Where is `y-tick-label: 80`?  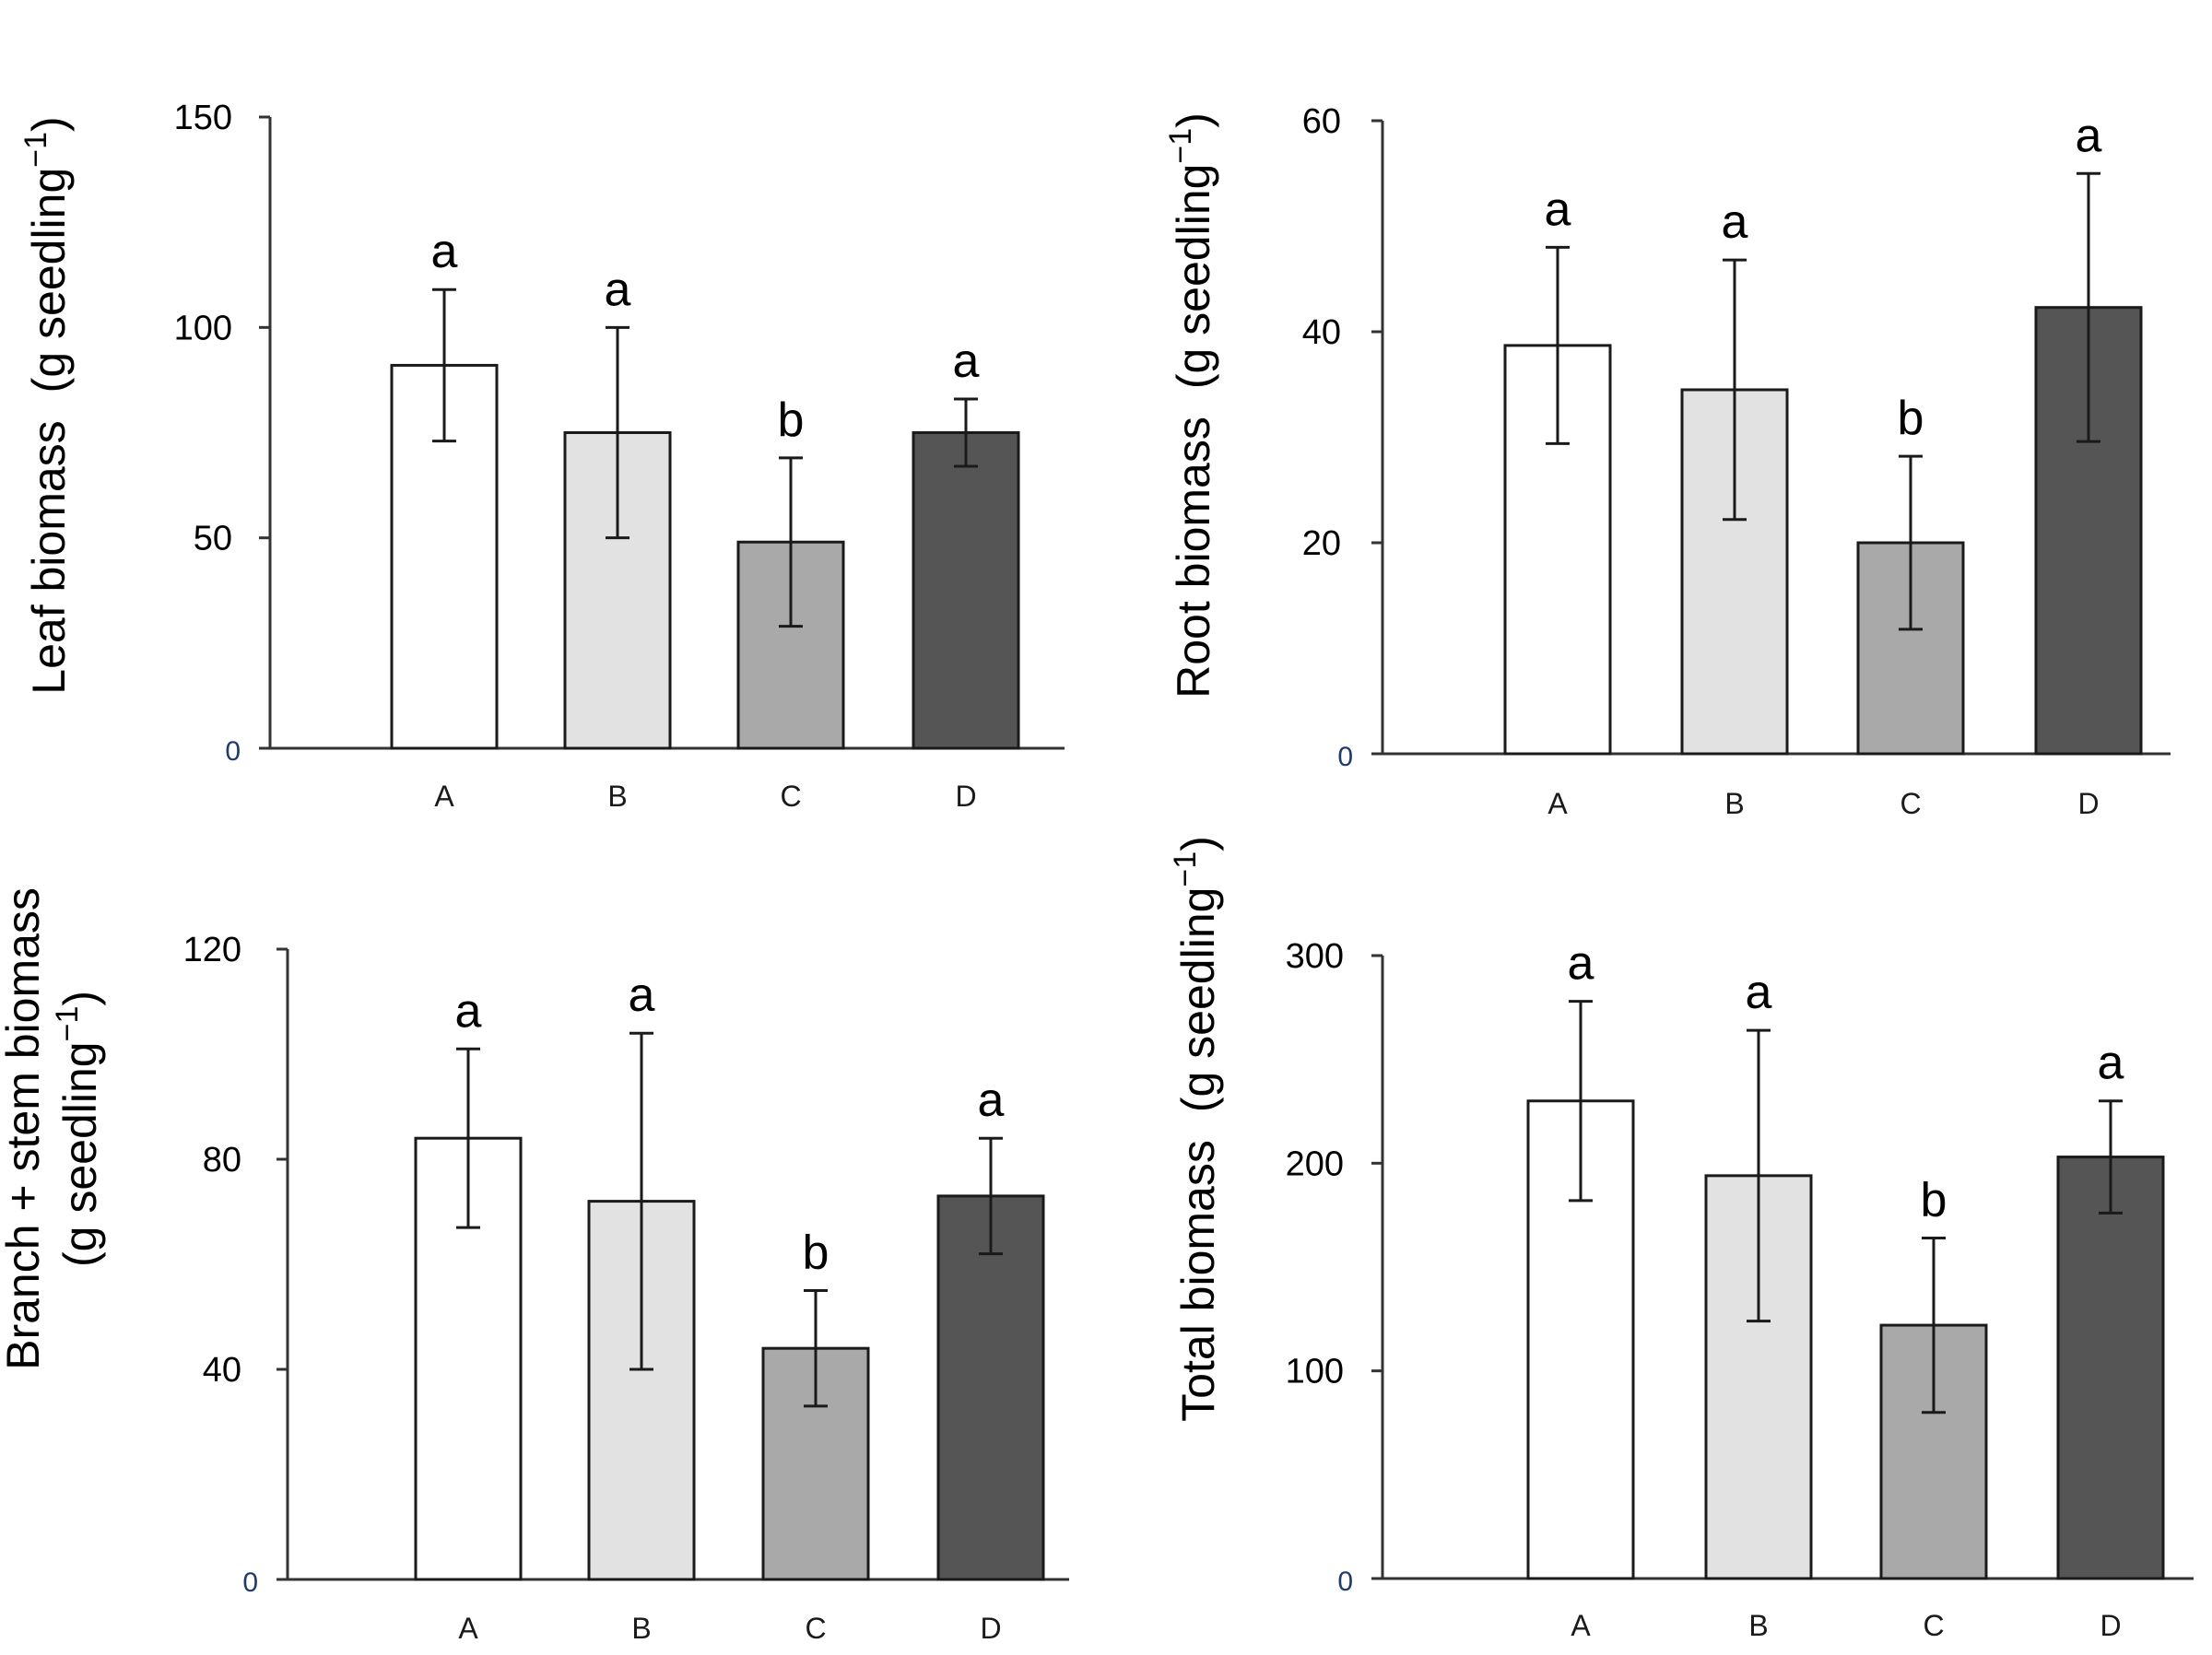 y-tick-label: 80 is located at coordinates (222, 1160).